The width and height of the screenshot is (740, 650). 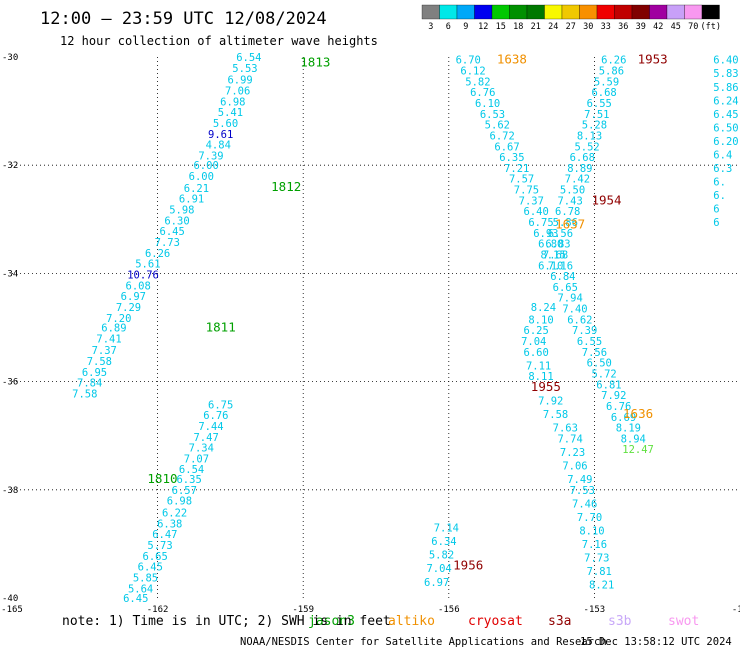 What do you see at coordinates (540, 223) in the screenshot?
I see `data-point: 6.75` at bounding box center [540, 223].